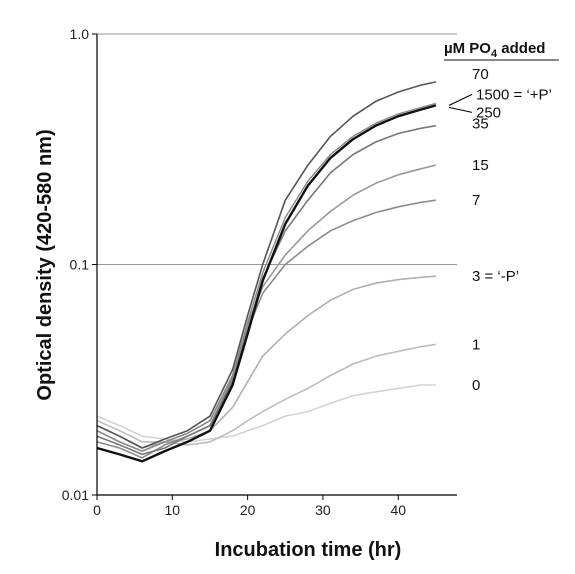 The height and width of the screenshot is (574, 575). I want to click on series-label: 0, so click(476, 385).